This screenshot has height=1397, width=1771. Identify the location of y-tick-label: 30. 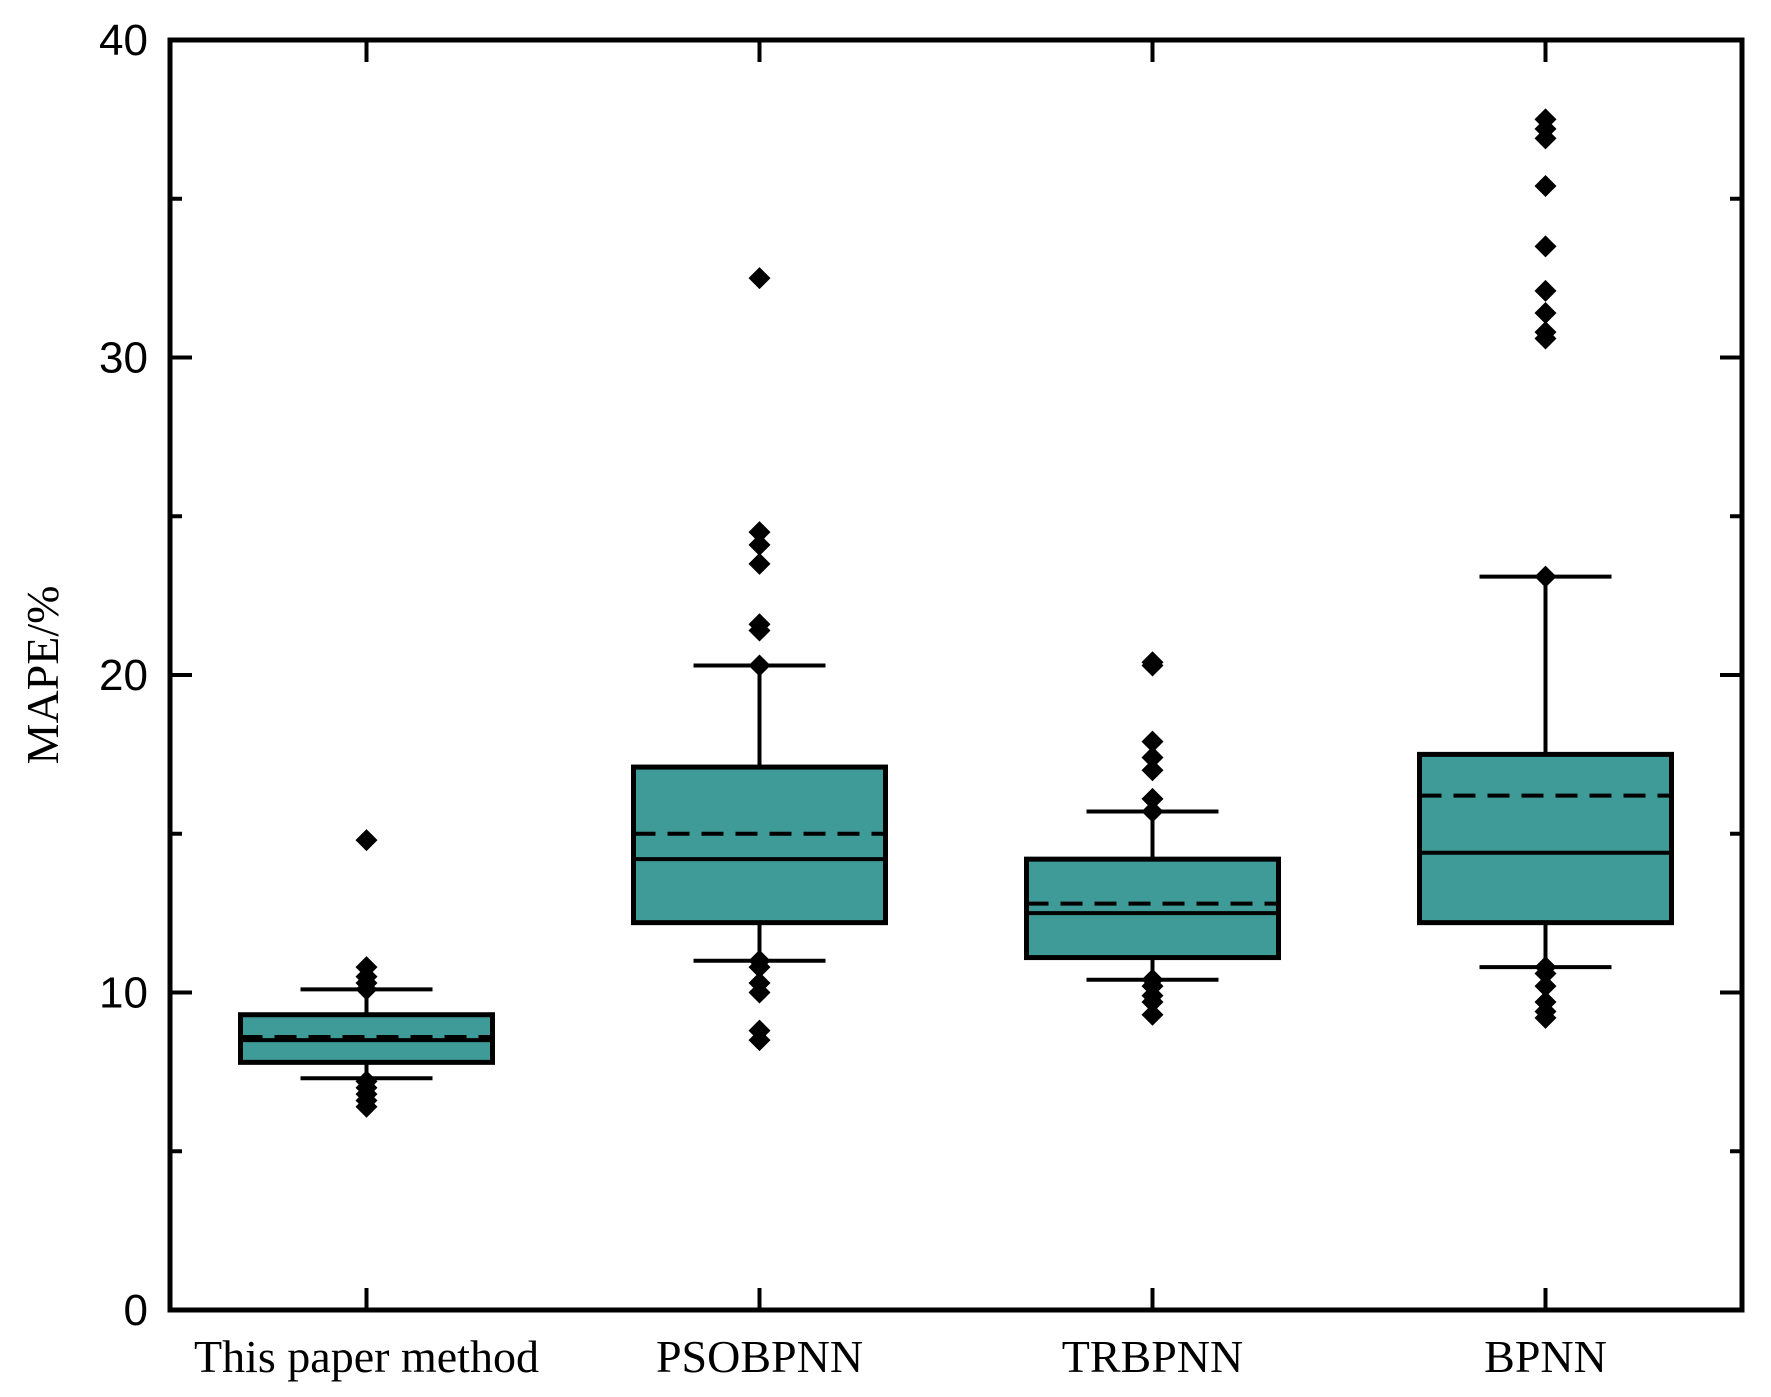
(123, 358).